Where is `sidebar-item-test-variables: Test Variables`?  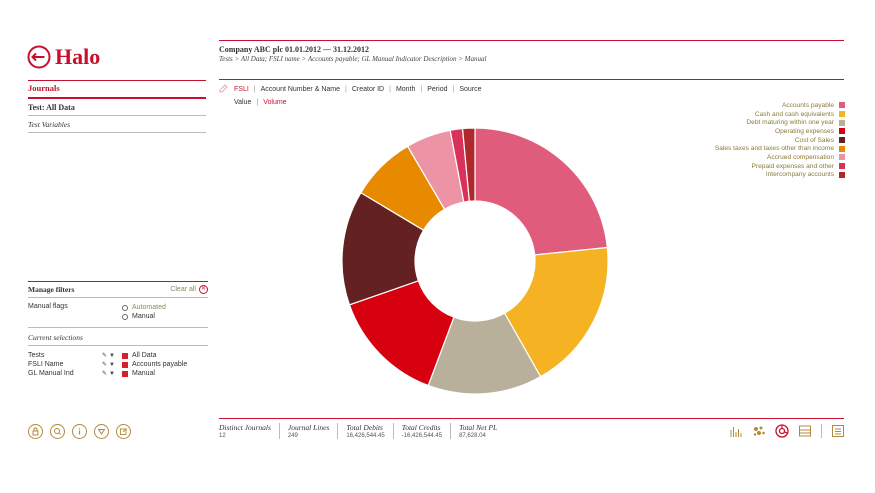 sidebar-item-test-variables: Test Variables is located at coordinates (117, 124).